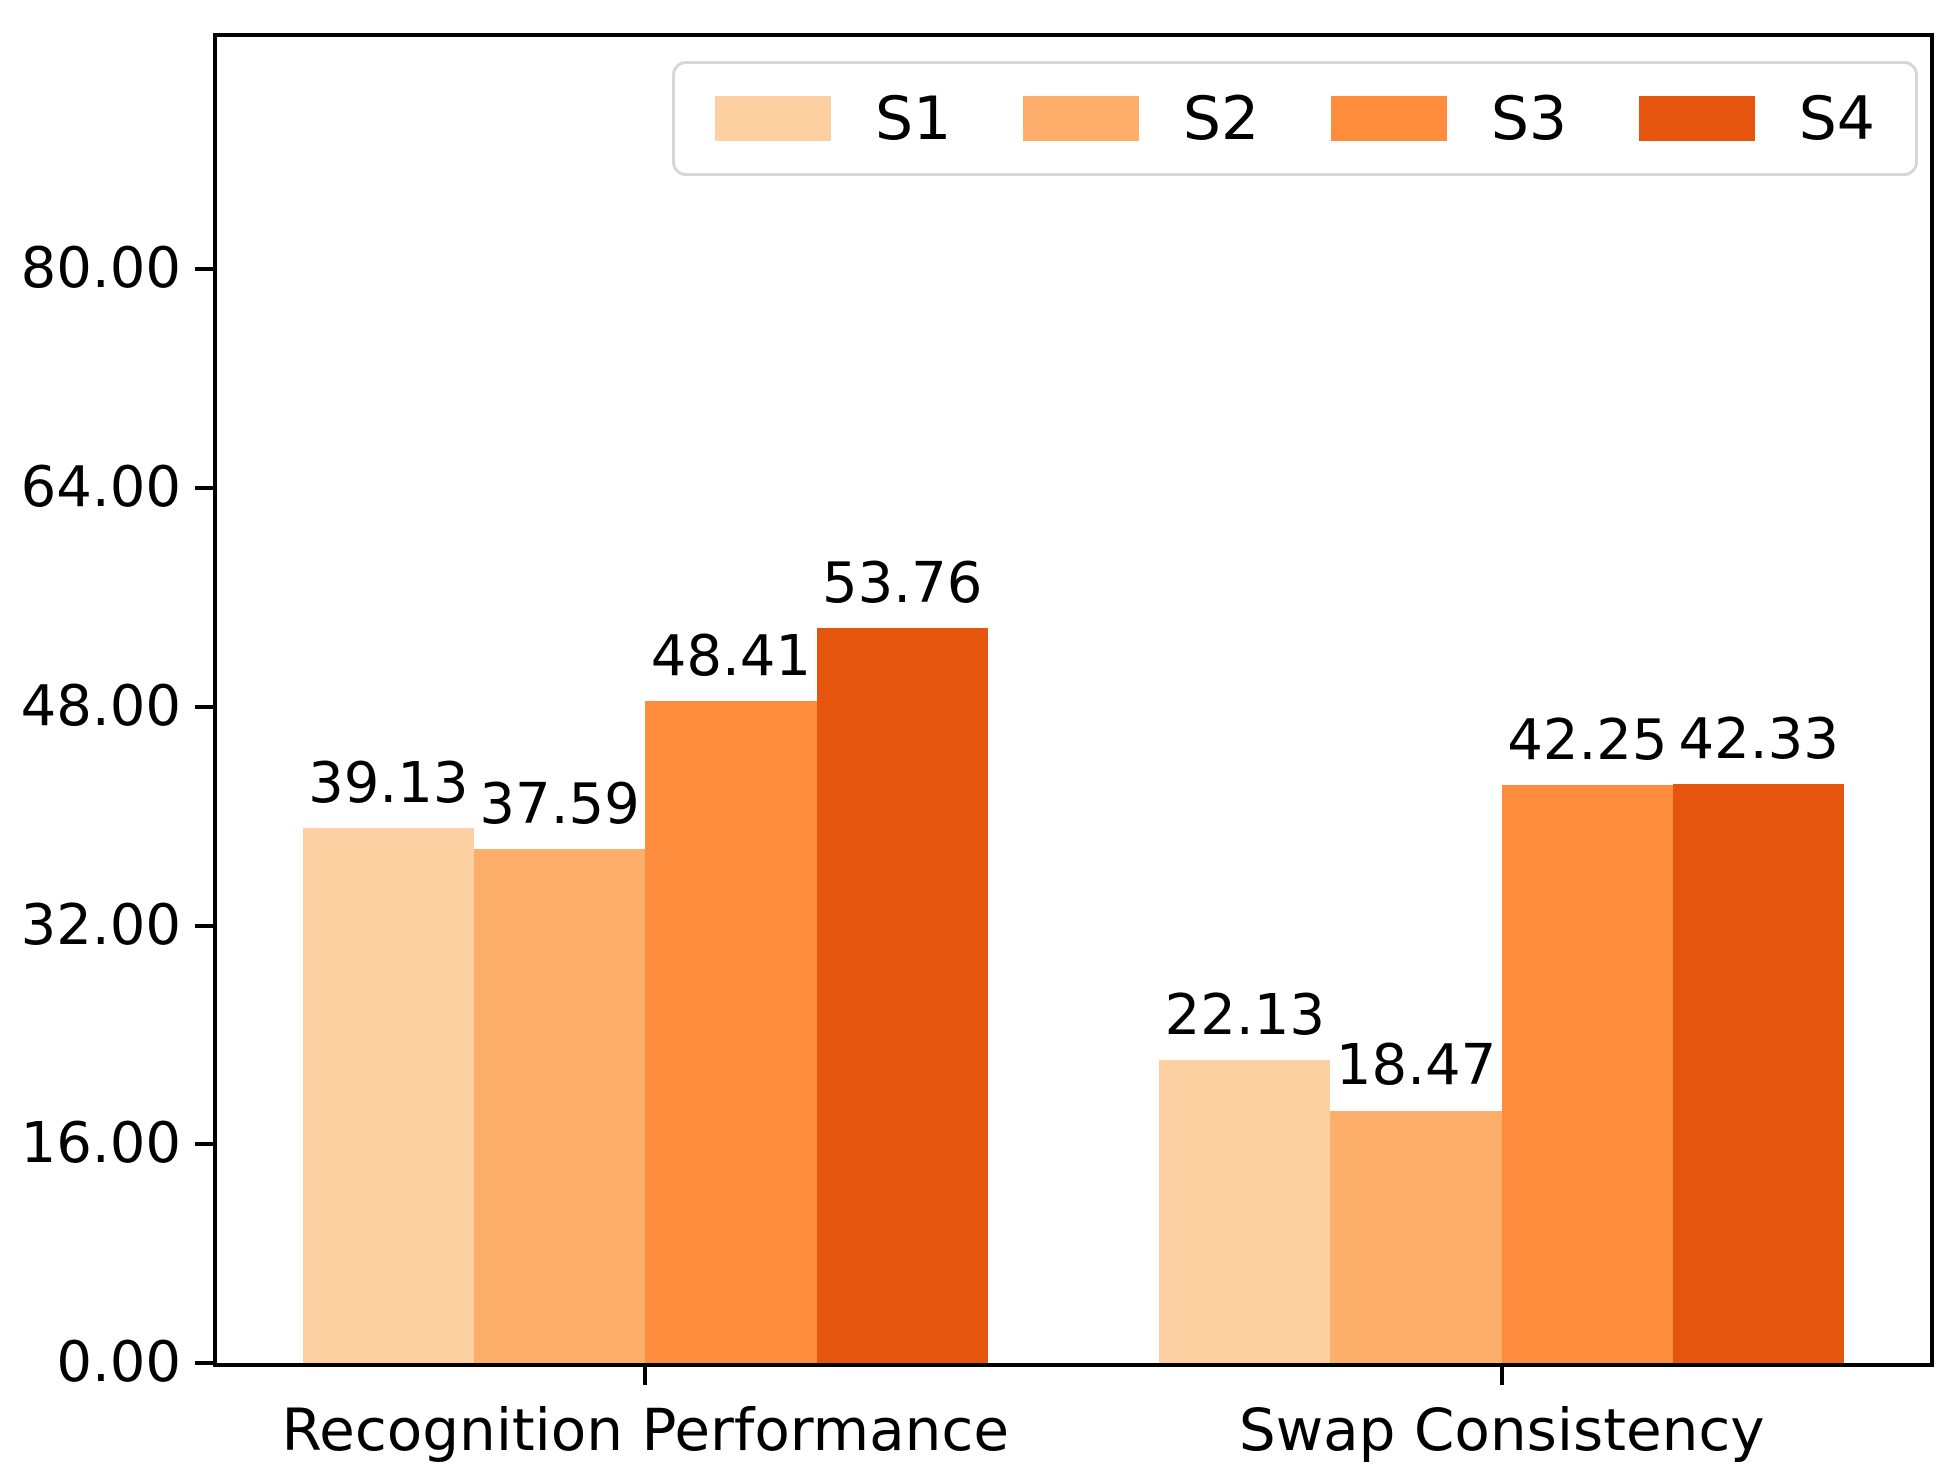  I want to click on x-axis-category-label: Swap Consistency, so click(1501, 1430).